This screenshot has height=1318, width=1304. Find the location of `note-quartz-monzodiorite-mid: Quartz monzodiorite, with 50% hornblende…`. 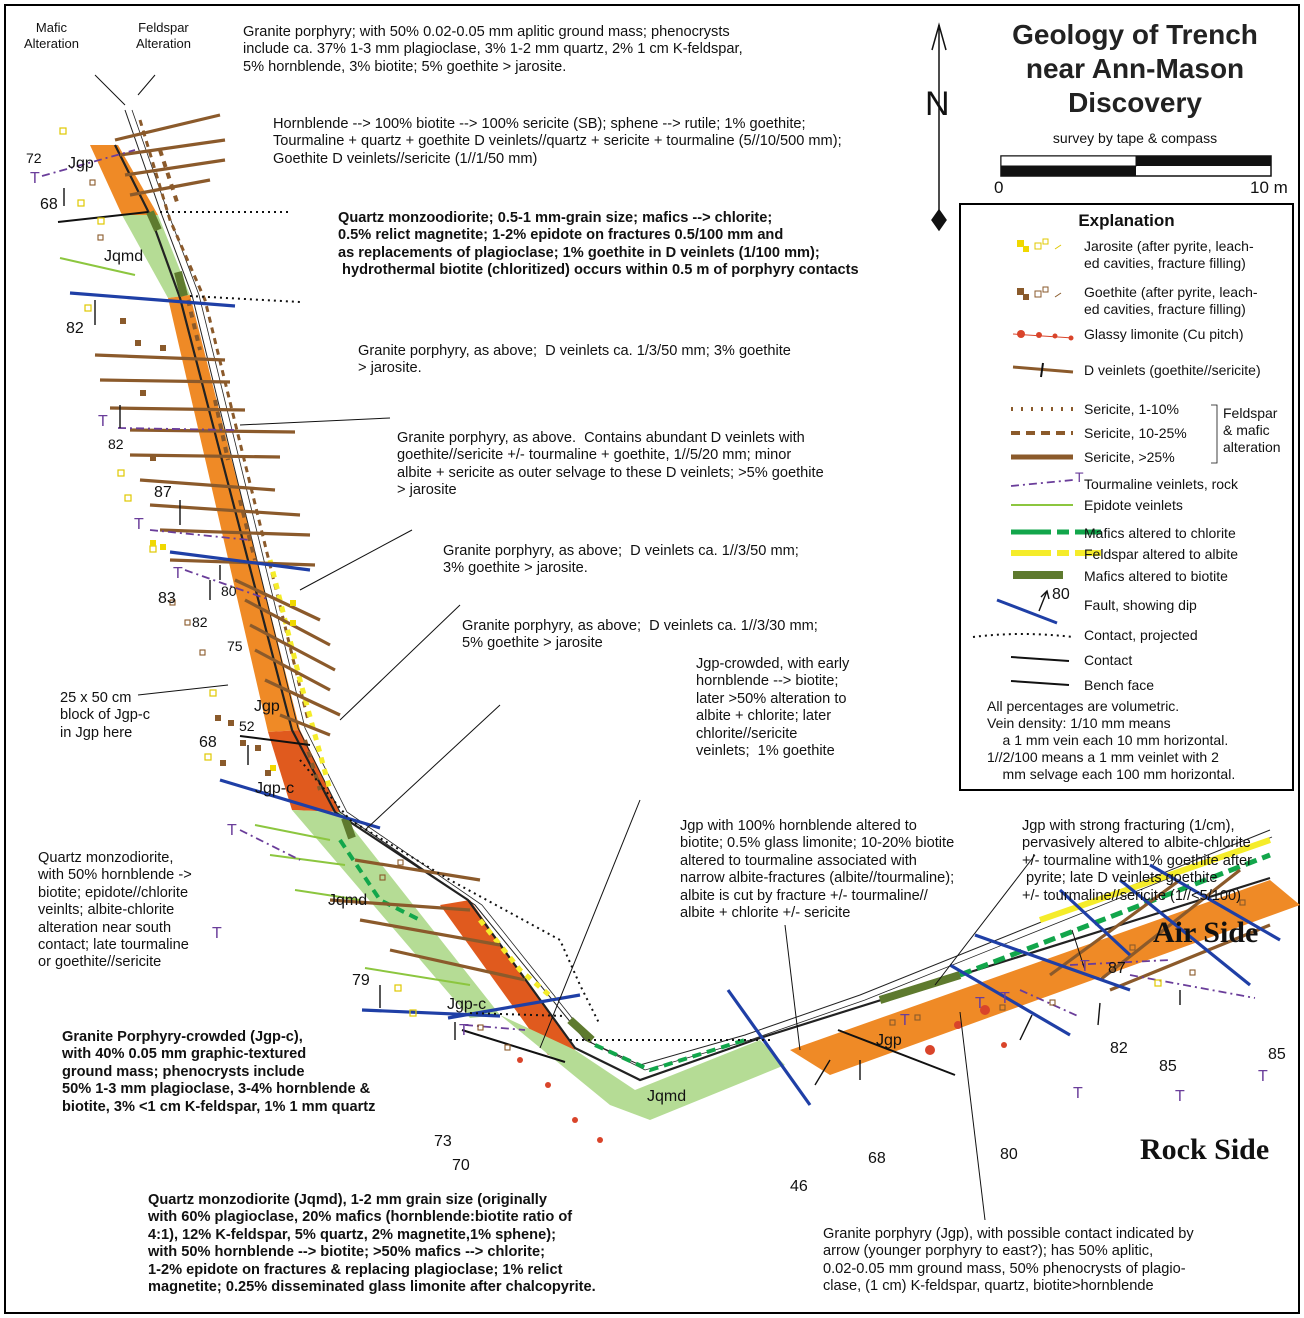

note-quartz-monzodiorite-mid: Quartz monzodiorite, with 50% hornblende… is located at coordinates (115, 910).